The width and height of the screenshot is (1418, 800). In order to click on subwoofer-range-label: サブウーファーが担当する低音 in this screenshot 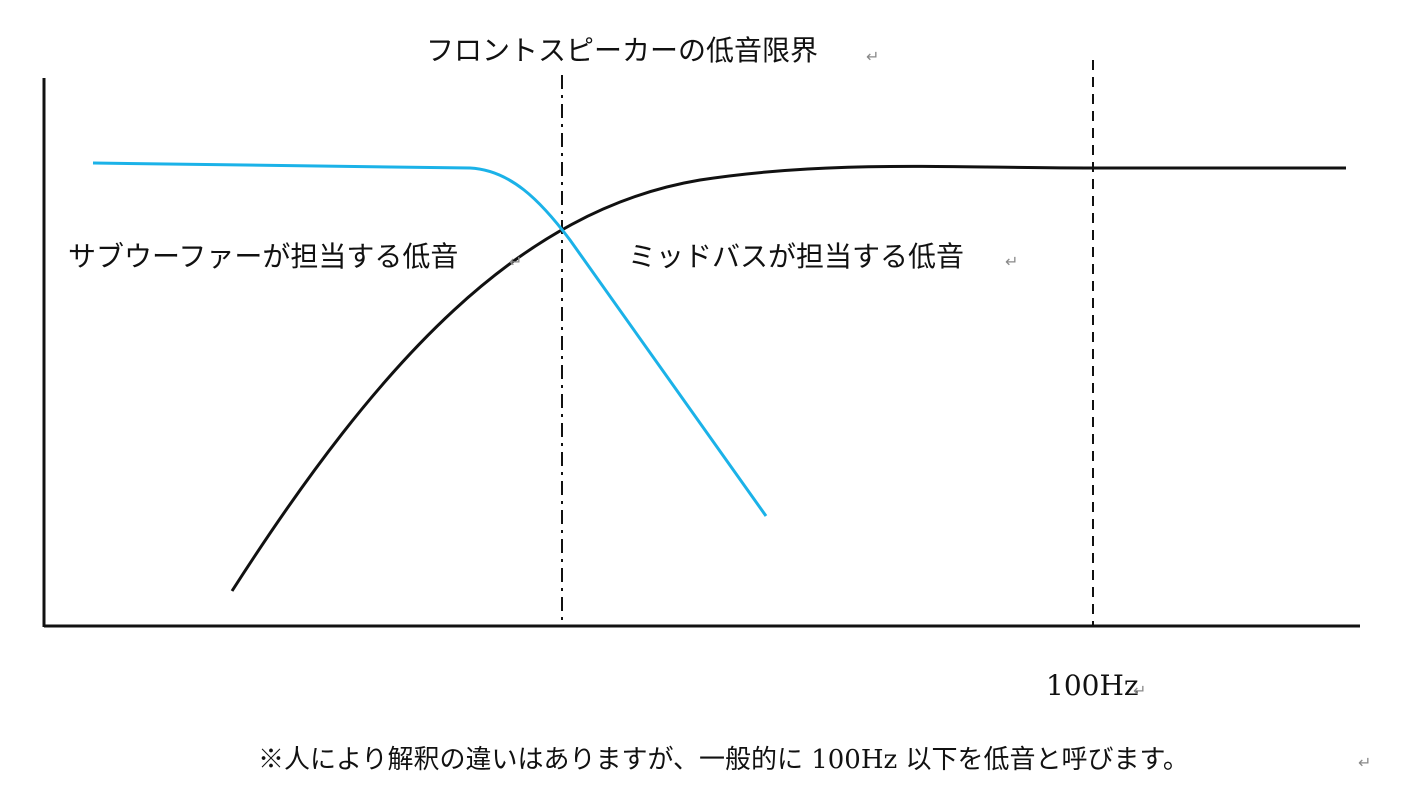, I will do `click(263, 256)`.